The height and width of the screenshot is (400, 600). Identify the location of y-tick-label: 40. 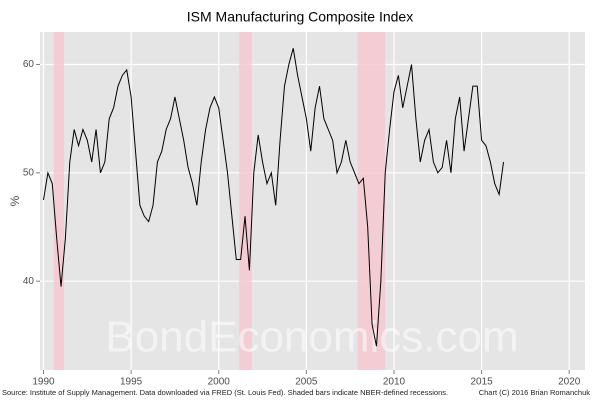
(29, 281).